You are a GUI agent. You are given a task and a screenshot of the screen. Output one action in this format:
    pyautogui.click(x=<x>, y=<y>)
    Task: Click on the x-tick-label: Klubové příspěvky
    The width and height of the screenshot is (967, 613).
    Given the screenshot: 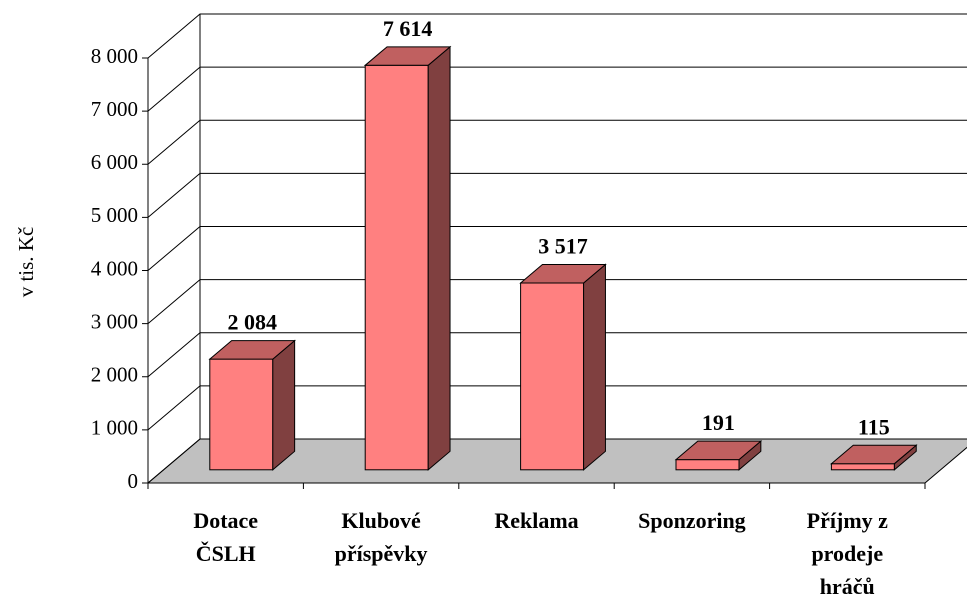 What is the action you would take?
    pyautogui.click(x=381, y=537)
    